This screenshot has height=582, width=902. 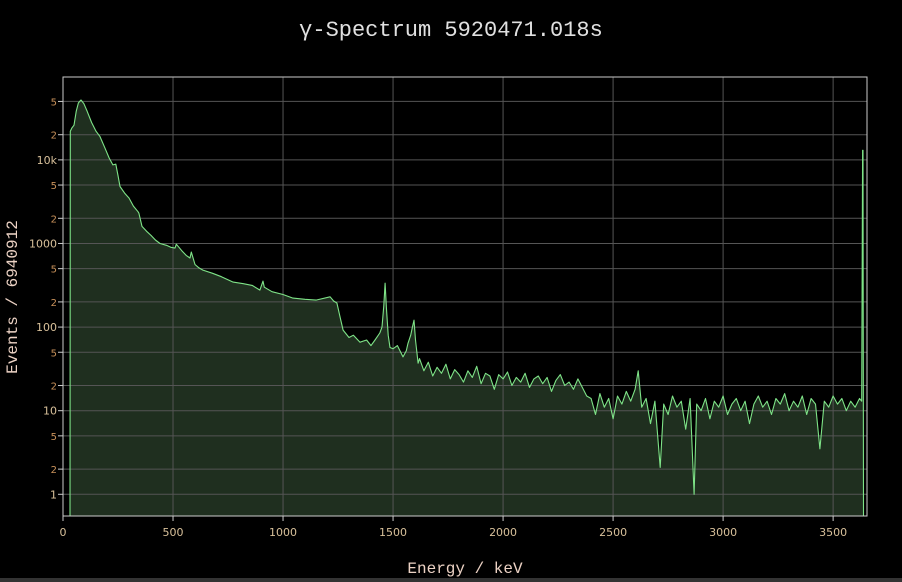 I want to click on y-axis-label: Events / 6940912, so click(x=13, y=297).